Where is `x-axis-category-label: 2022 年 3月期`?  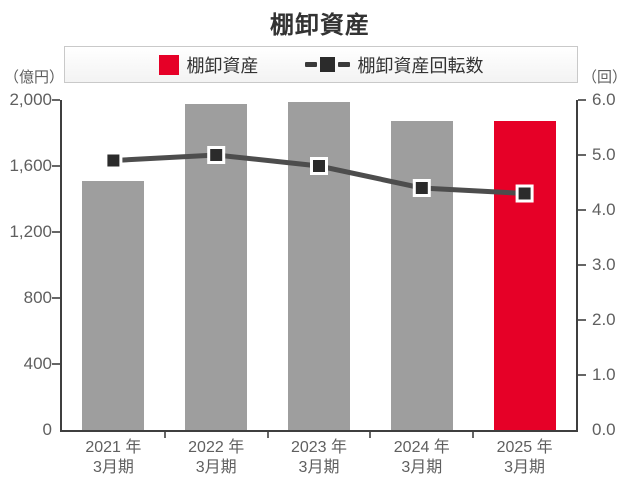 x-axis-category-label: 2022 年 3月期 is located at coordinates (216, 458).